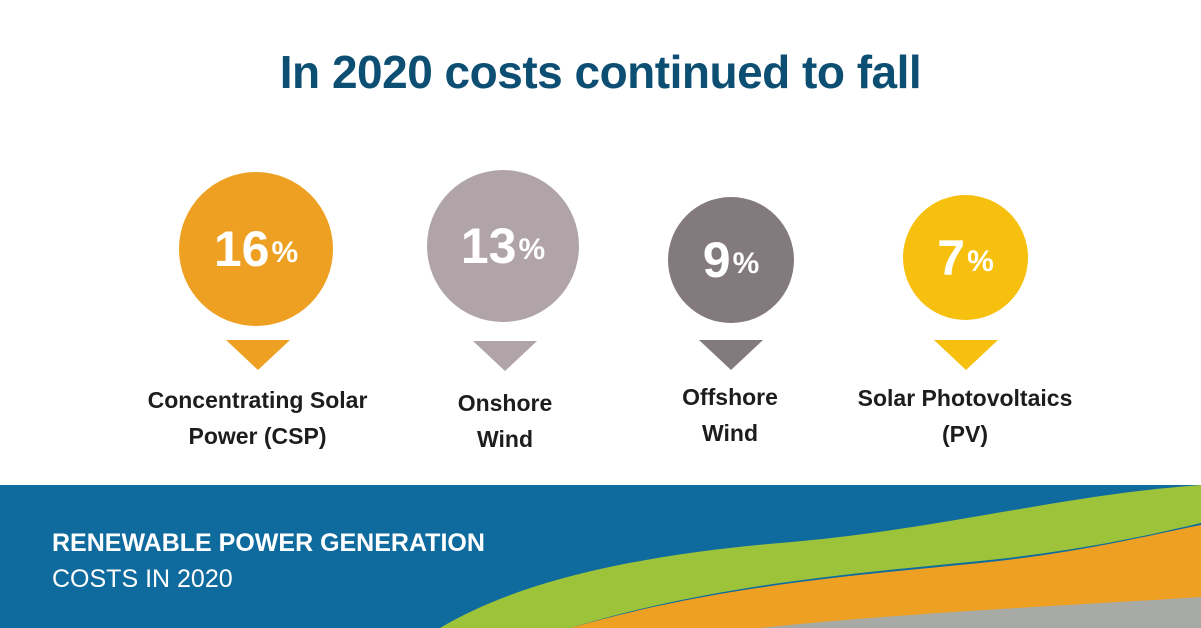  I want to click on onshore-wind-percentage-value: 13, so click(488, 246).